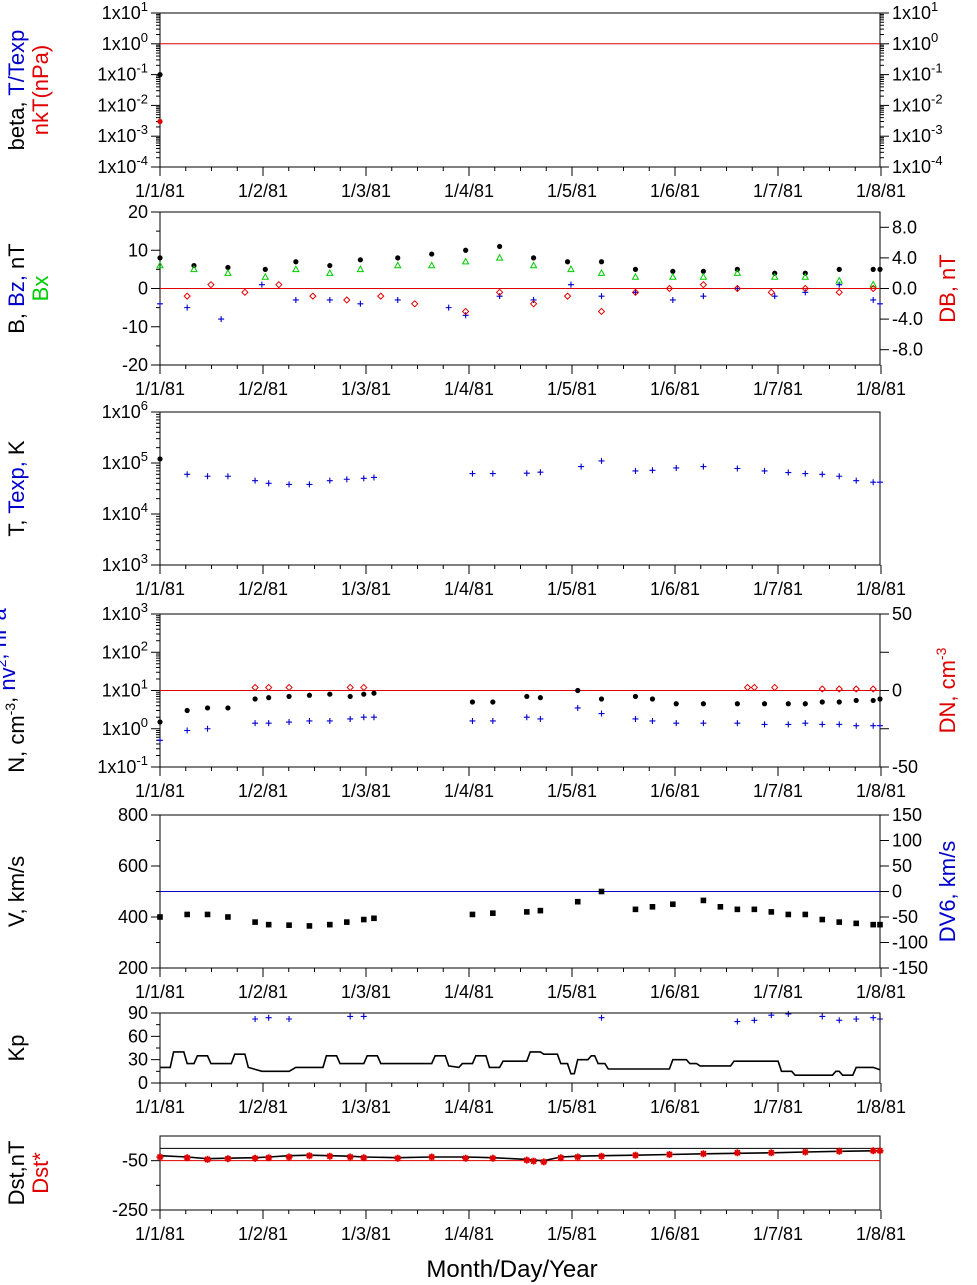 The height and width of the screenshot is (1285, 977). I want to click on y-tick-label-right: -150, so click(910, 968).